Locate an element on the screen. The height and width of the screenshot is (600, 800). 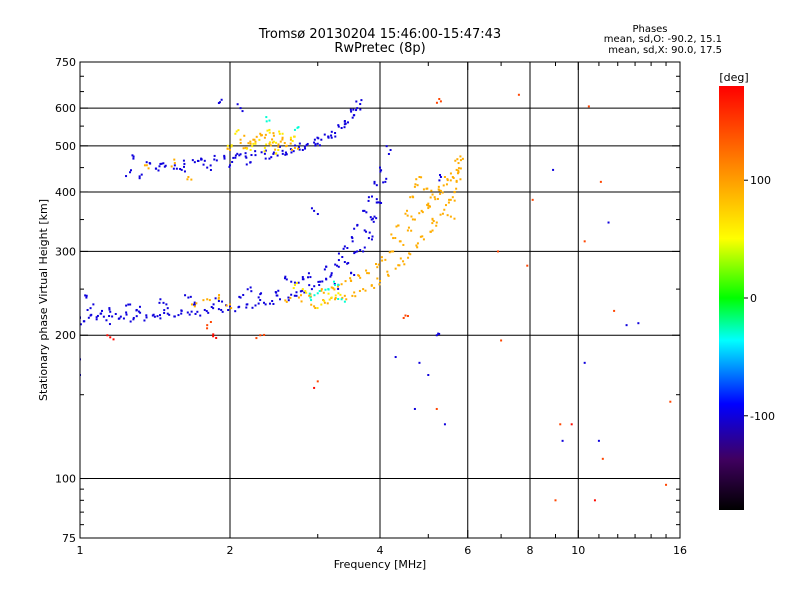
x-tick-label: 2 is located at coordinates (230, 550).